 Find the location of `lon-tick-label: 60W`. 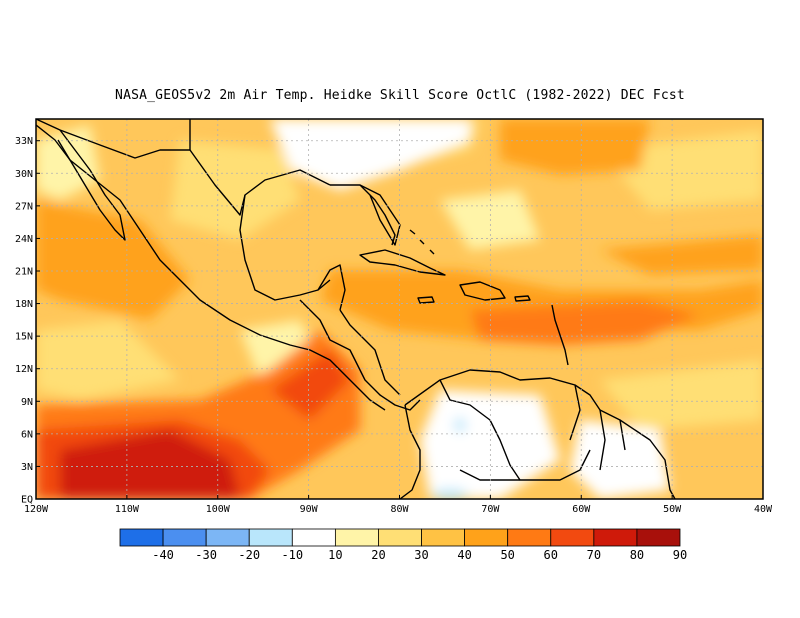

lon-tick-label: 60W is located at coordinates (581, 509).